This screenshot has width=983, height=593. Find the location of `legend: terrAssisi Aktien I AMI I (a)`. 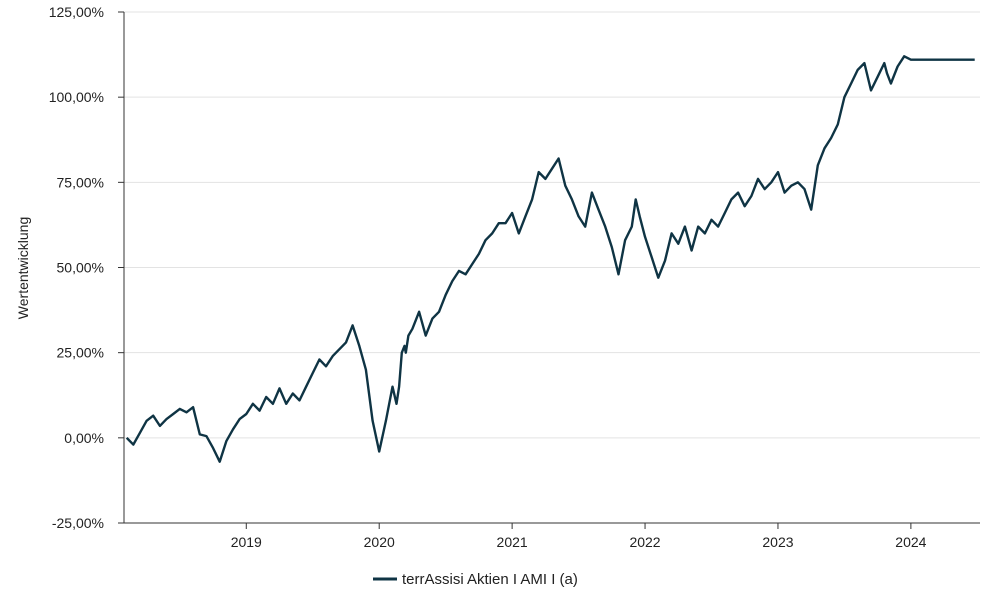

legend: terrAssisi Aktien I AMI I (a) is located at coordinates (475, 579).